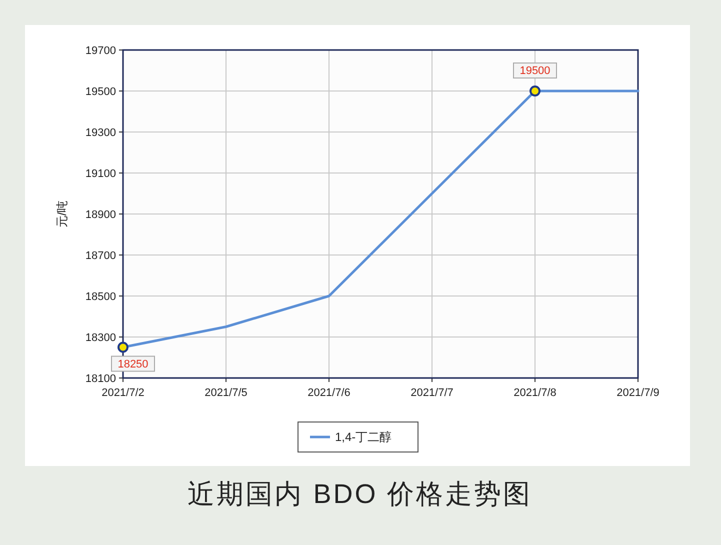 The width and height of the screenshot is (721, 545). What do you see at coordinates (100, 174) in the screenshot?
I see `y-tick-label: 19100` at bounding box center [100, 174].